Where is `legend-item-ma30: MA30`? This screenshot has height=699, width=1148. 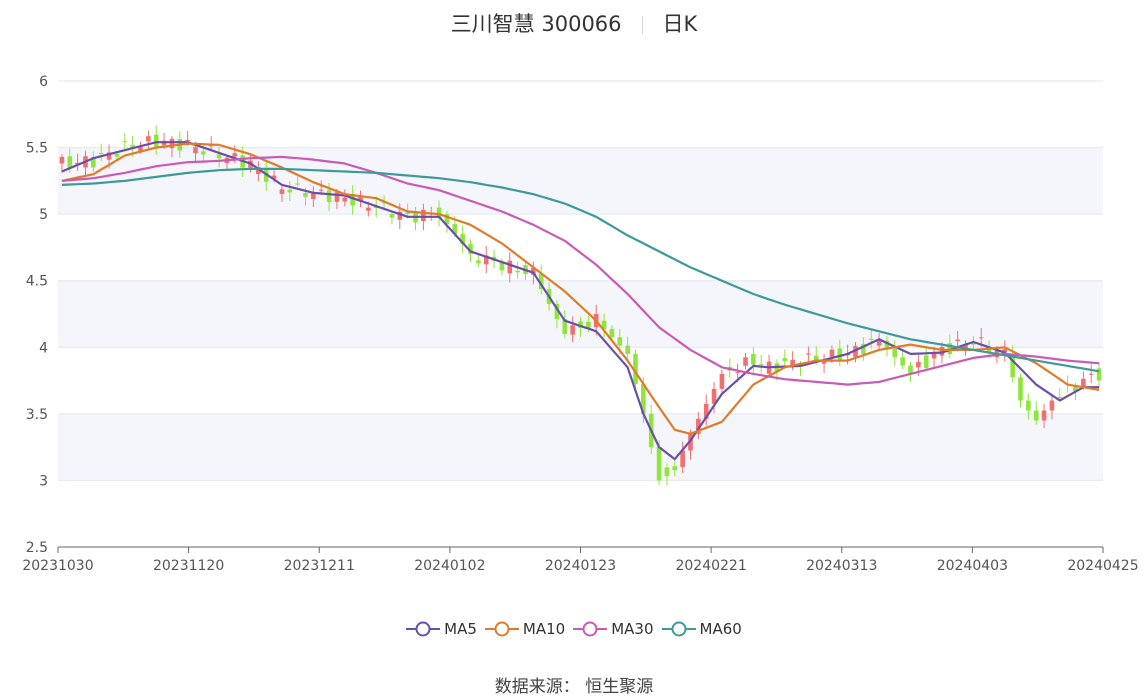
legend-item-ma30: MA30 is located at coordinates (613, 629).